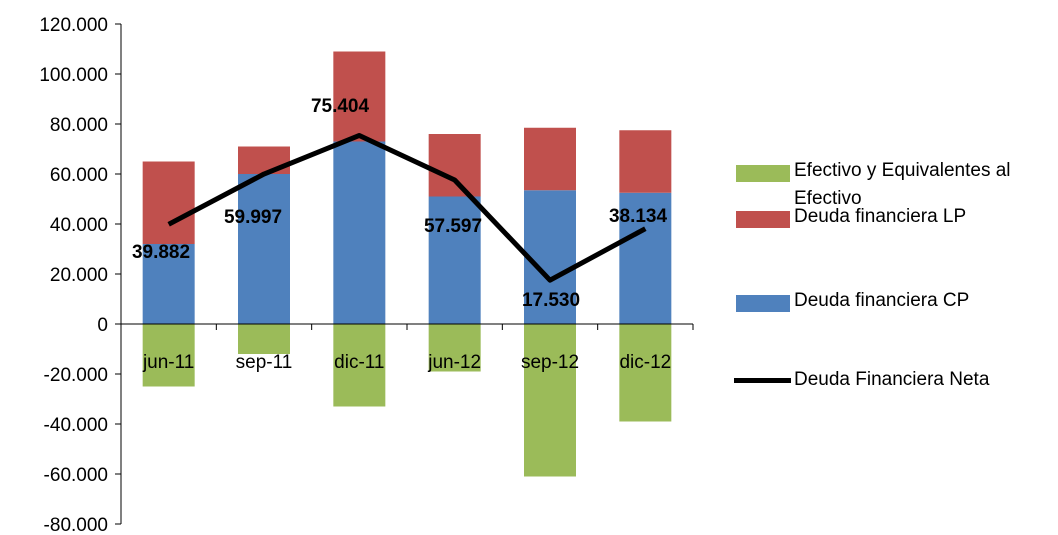 This screenshot has height=535, width=1058. What do you see at coordinates (76, 425) in the screenshot?
I see `y-tick-label: -40.000` at bounding box center [76, 425].